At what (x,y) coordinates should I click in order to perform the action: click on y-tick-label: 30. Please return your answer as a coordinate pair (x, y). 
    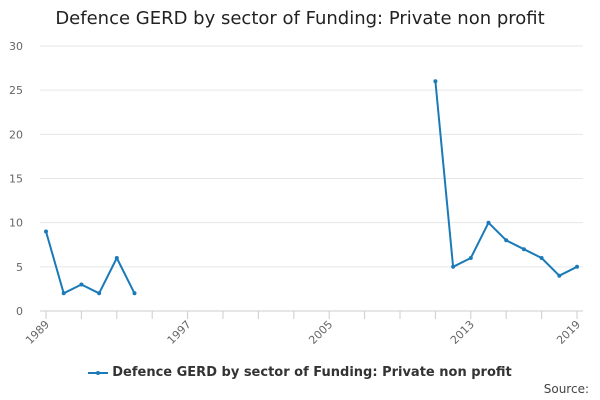
    Looking at the image, I should click on (16, 46).